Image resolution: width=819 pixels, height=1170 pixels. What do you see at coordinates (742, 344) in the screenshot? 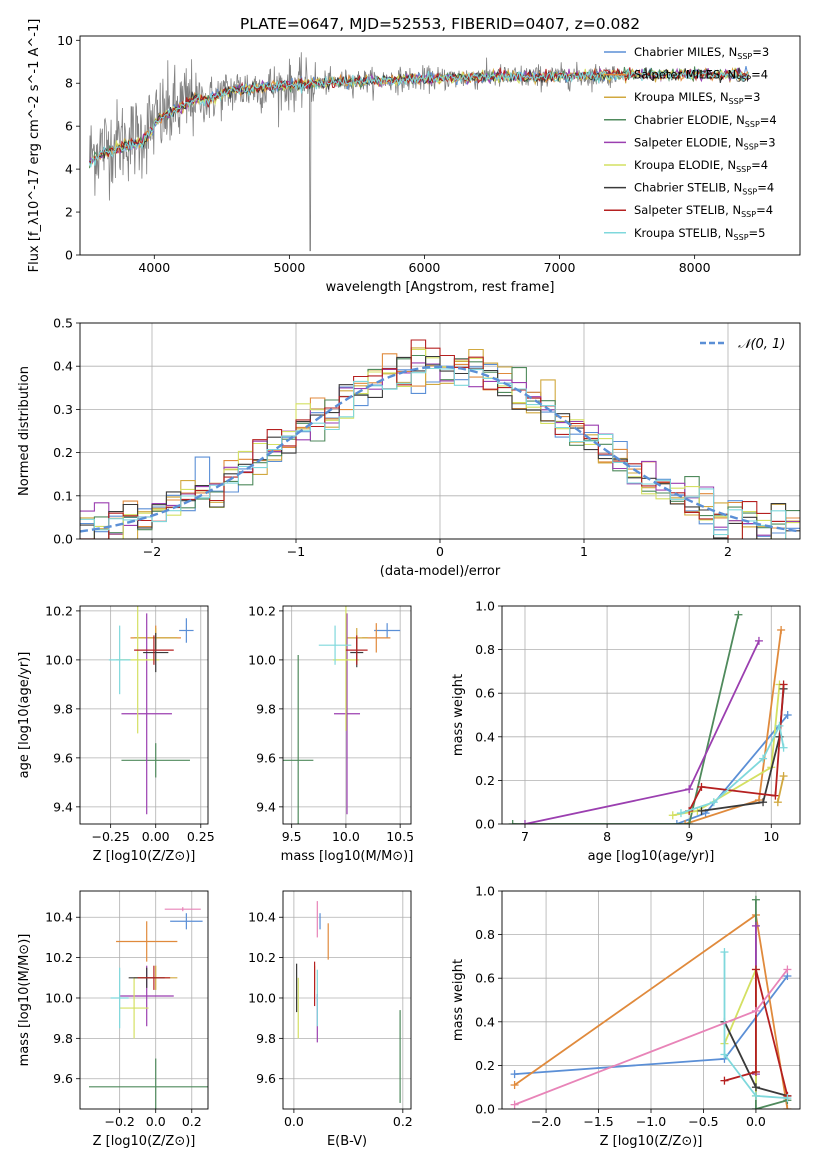
I see `legend: 𝒩(0, 1)` at bounding box center [742, 344].